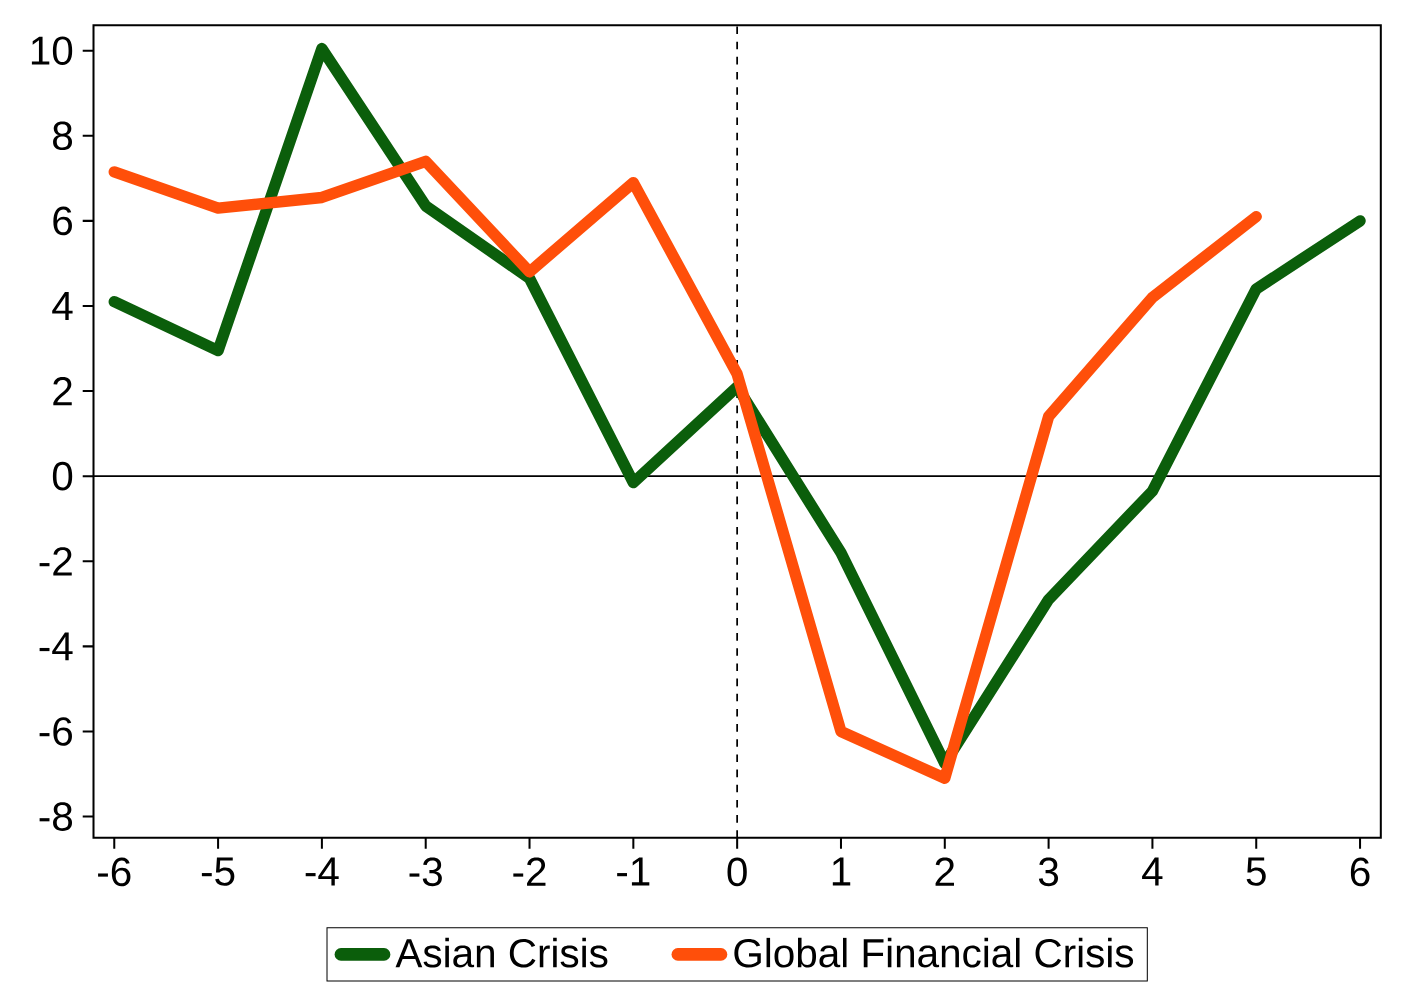 The height and width of the screenshot is (1007, 1406). What do you see at coordinates (55, 731) in the screenshot?
I see `y-tick-label: -6` at bounding box center [55, 731].